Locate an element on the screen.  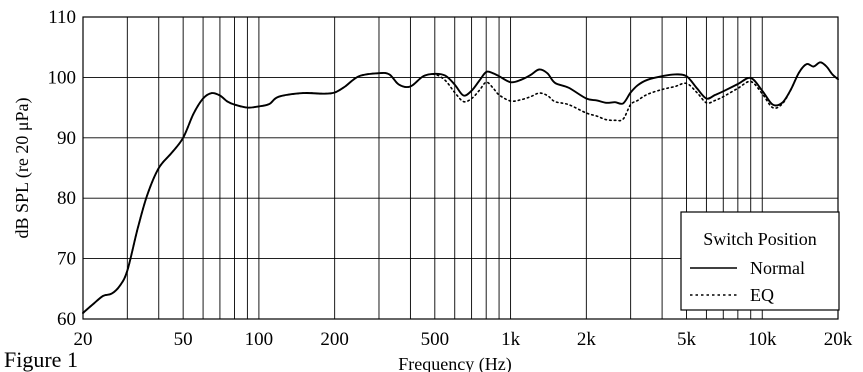
legend-label-eq: EQ is located at coordinates (762, 295).